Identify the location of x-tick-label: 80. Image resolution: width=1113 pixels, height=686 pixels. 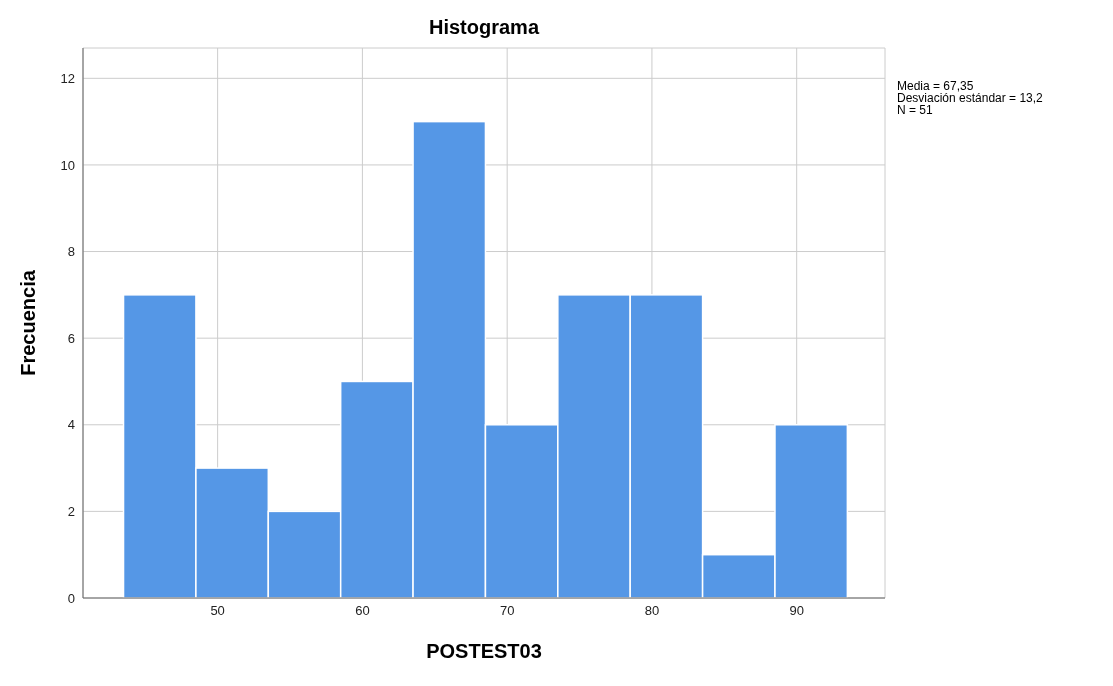
(652, 611).